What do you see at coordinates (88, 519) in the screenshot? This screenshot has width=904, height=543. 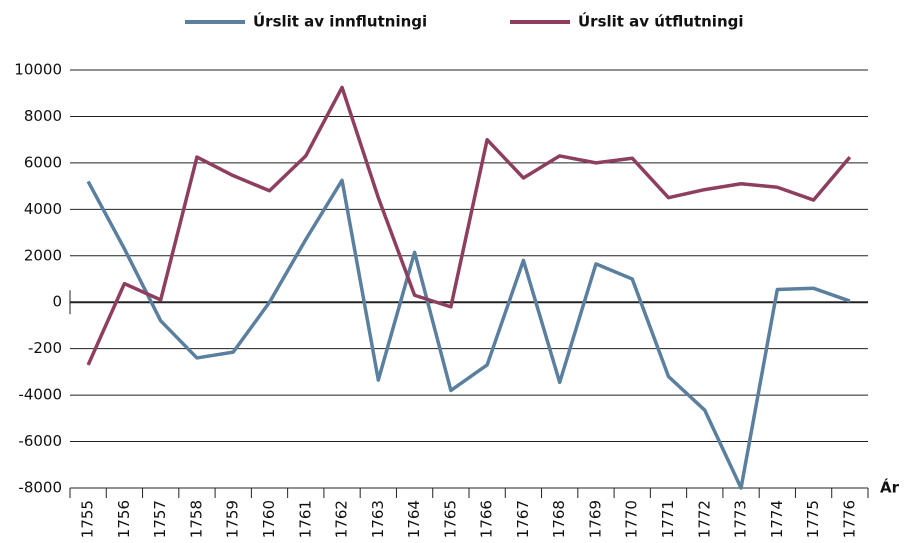 I see `x-tick-label: 1755` at bounding box center [88, 519].